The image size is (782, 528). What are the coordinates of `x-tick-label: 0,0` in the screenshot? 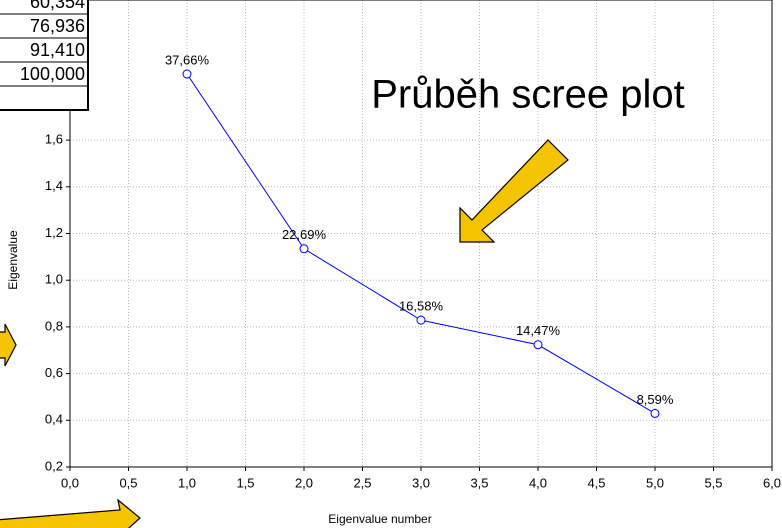 It's located at (70, 482).